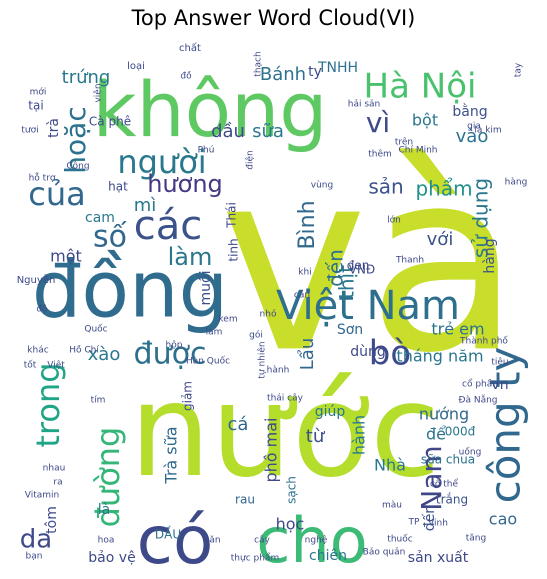  I want to click on cloud-word: kem, so click(227, 320).